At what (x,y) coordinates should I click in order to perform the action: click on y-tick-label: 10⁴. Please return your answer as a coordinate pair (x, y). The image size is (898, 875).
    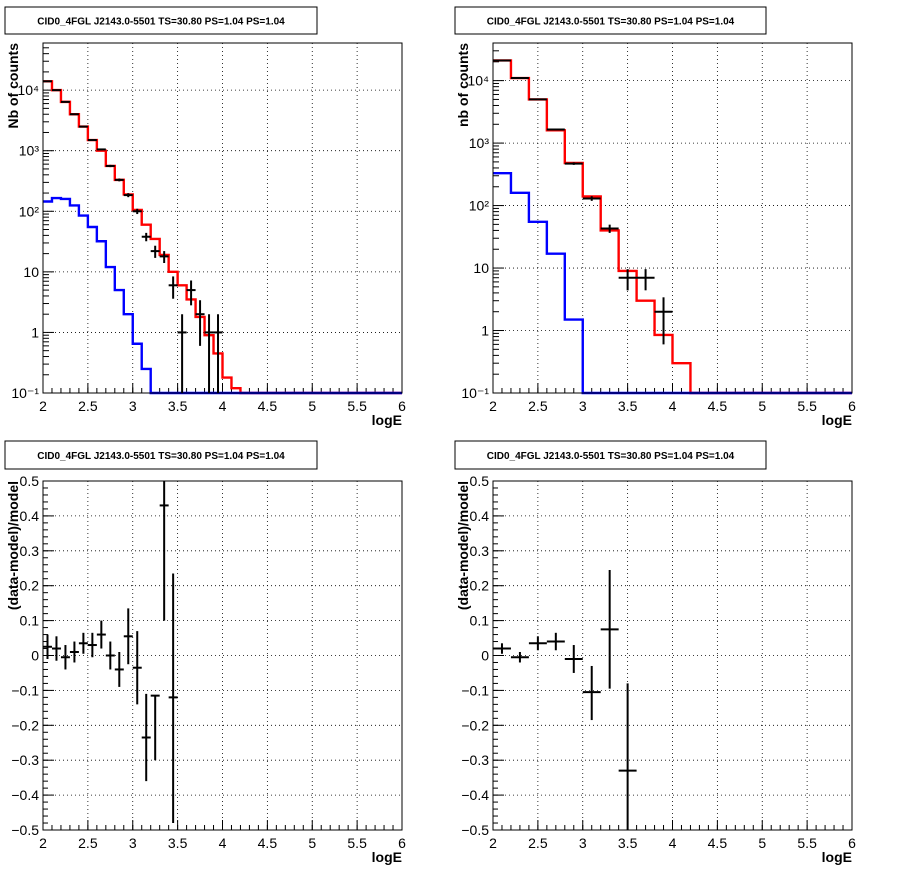
    Looking at the image, I should click on (478, 81).